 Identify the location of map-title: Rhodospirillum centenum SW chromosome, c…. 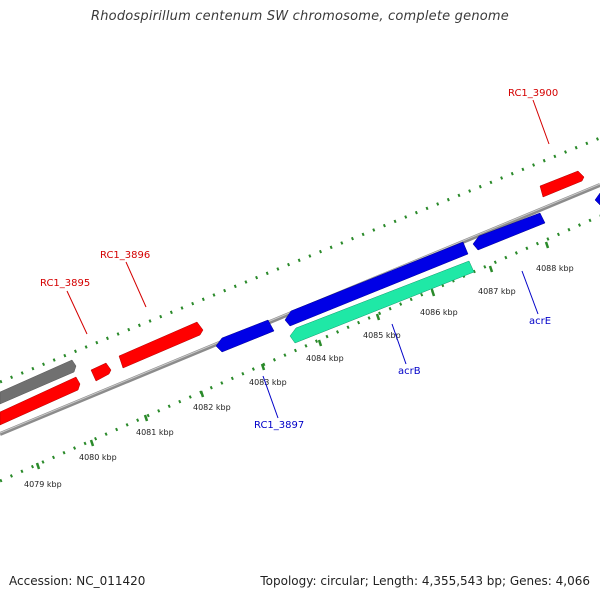
(300, 16).